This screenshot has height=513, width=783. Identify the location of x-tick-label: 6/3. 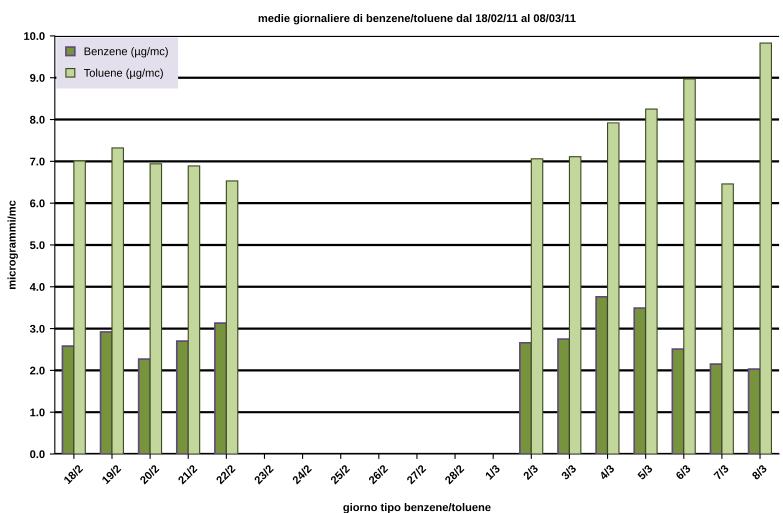
(683, 472).